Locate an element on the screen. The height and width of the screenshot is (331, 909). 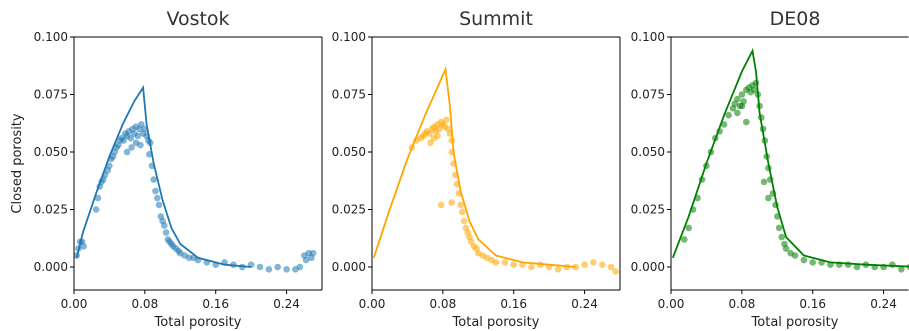
chart-title: Summit is located at coordinates (496, 19).